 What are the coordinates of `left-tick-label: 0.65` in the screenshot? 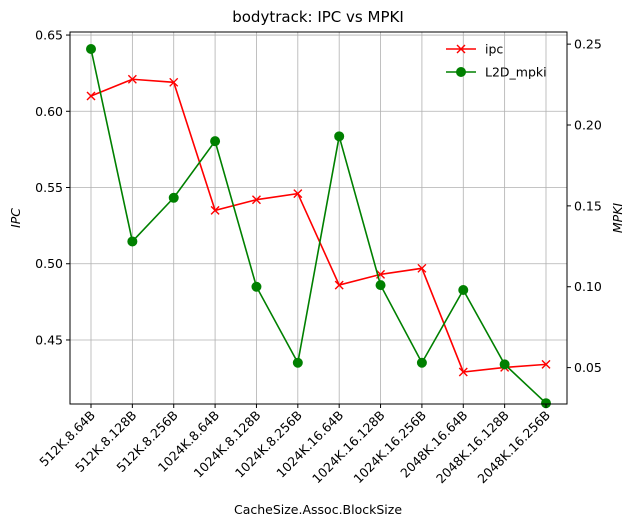 It's located at (49, 35).